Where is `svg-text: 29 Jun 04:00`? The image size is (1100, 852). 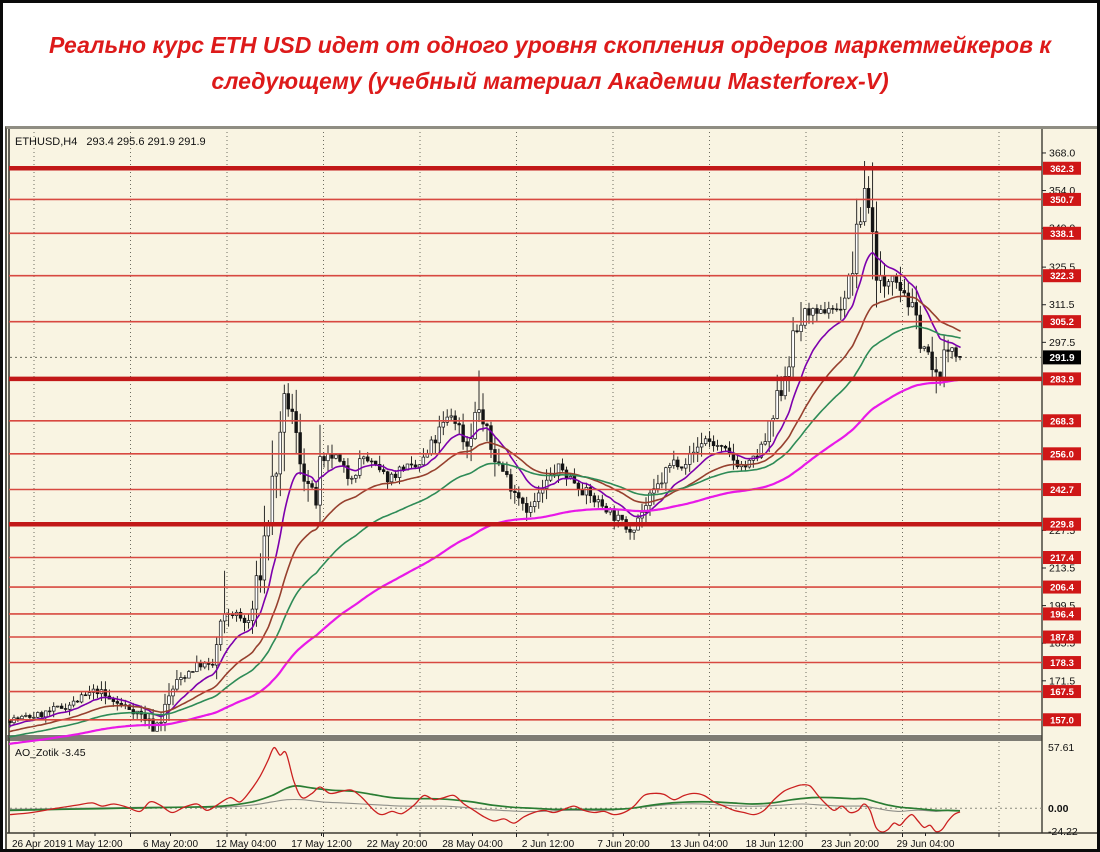
svg-text: 29 Jun 04:00 is located at coordinates (926, 844).